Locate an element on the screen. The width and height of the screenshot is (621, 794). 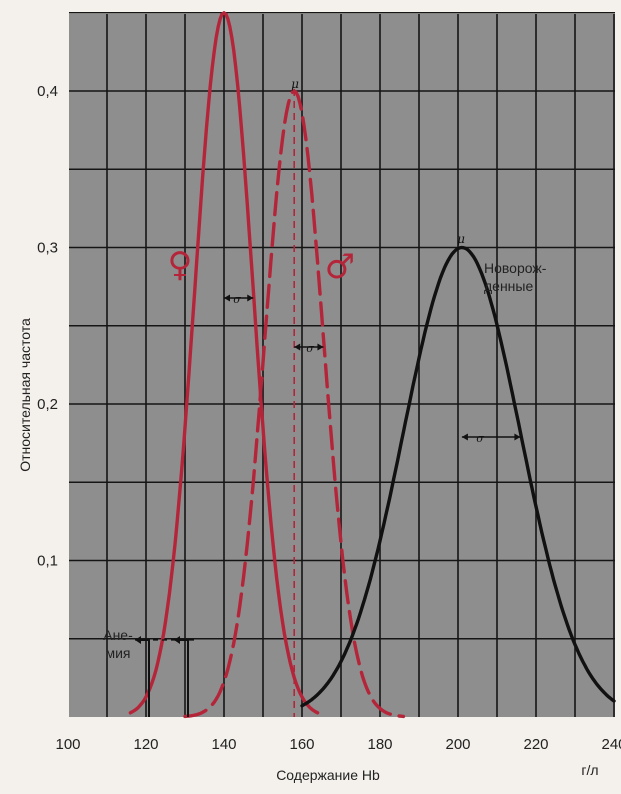
female-sigma-label: σ is located at coordinates (237, 299).